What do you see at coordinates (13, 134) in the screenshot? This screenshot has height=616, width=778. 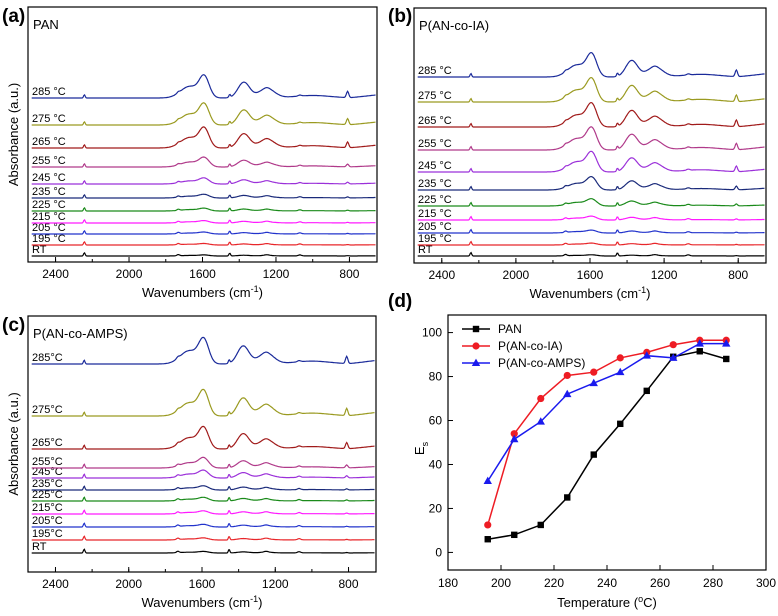 I see `panel-a-y-axis-label: Absorbance (a.u.)` at bounding box center [13, 134].